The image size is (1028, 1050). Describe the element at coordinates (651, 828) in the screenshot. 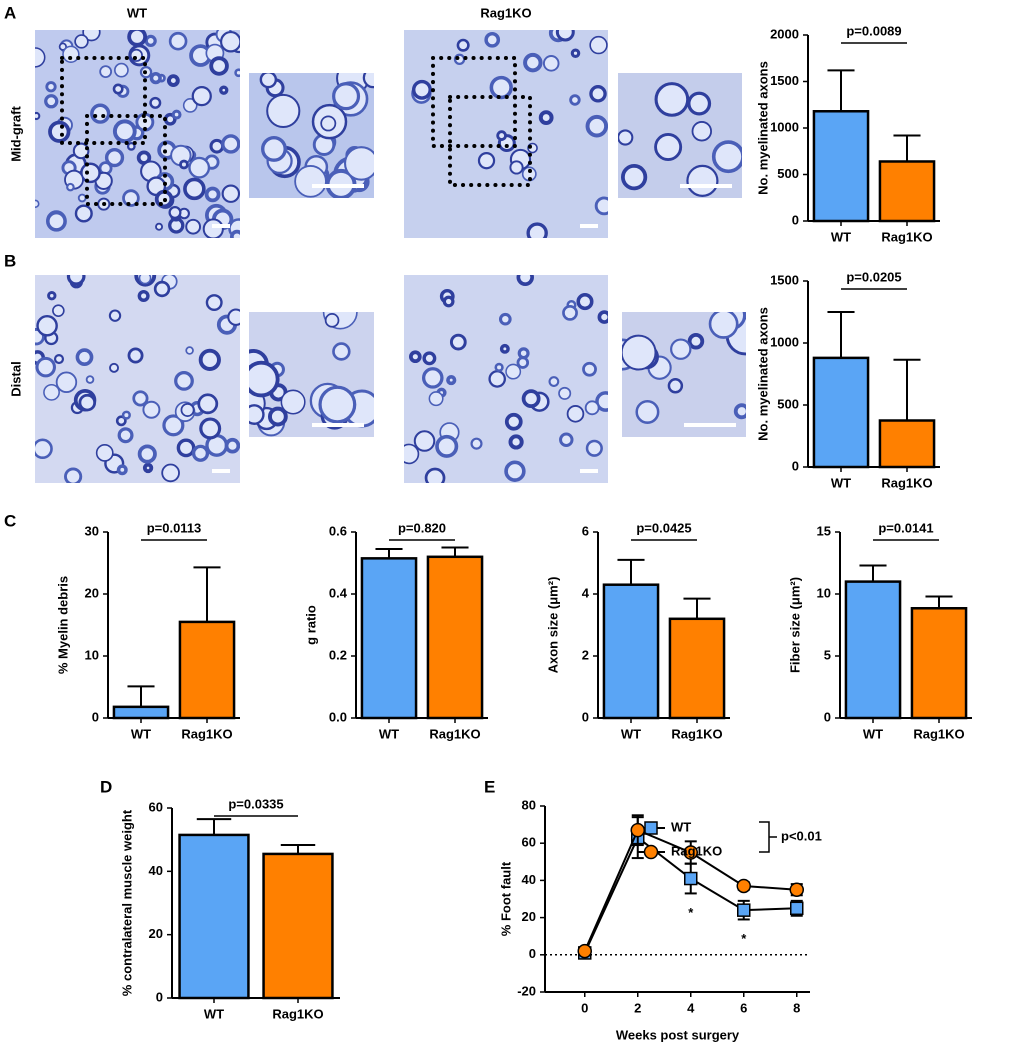

I see `legend-marker` at that location.